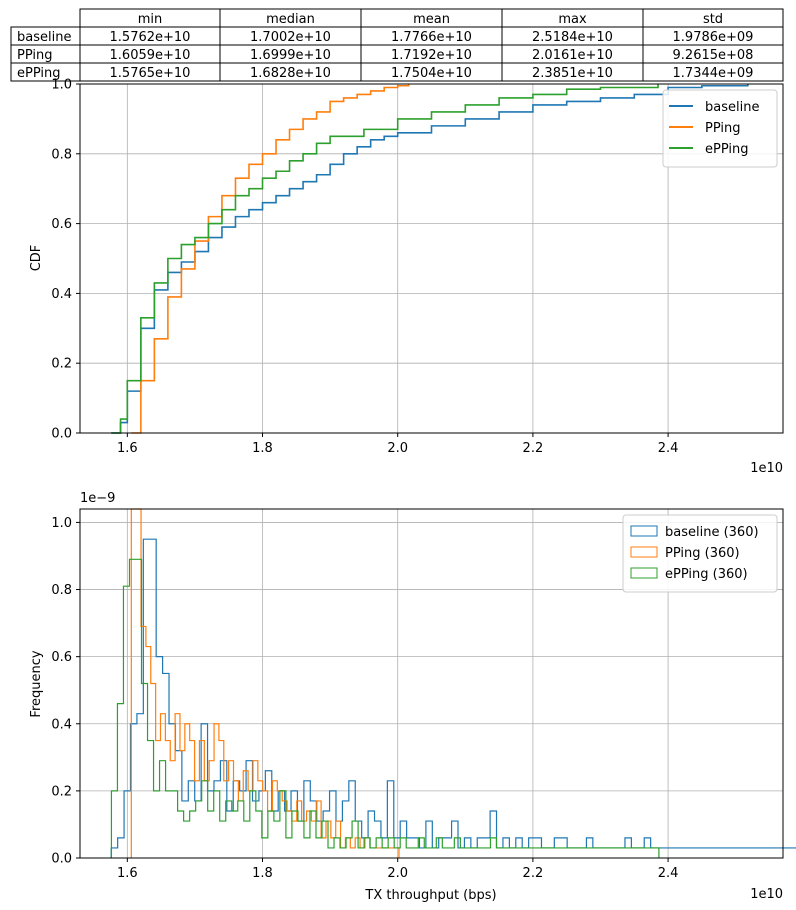 The image size is (796, 910). I want to click on hist-legend-frame, so click(700, 553).